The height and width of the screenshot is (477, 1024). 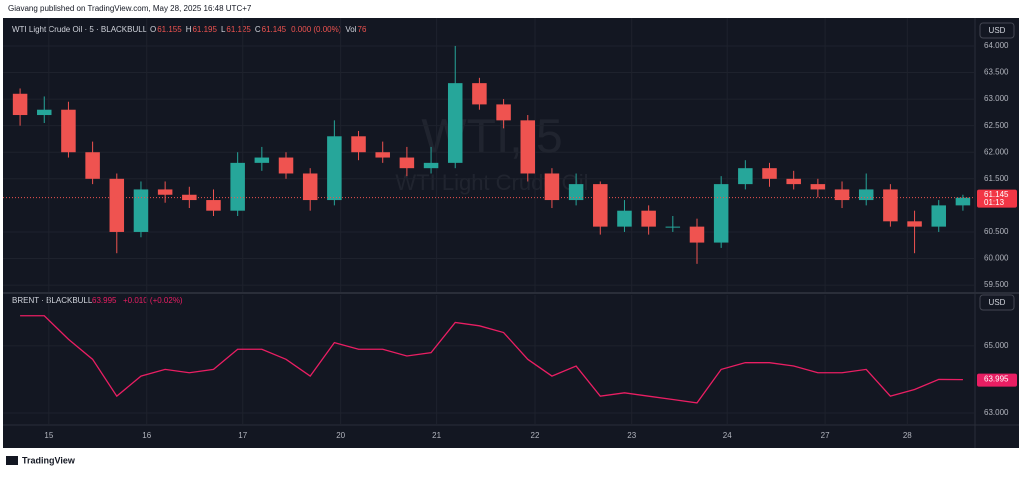 I want to click on x-tick-label: 23, so click(x=631, y=435).